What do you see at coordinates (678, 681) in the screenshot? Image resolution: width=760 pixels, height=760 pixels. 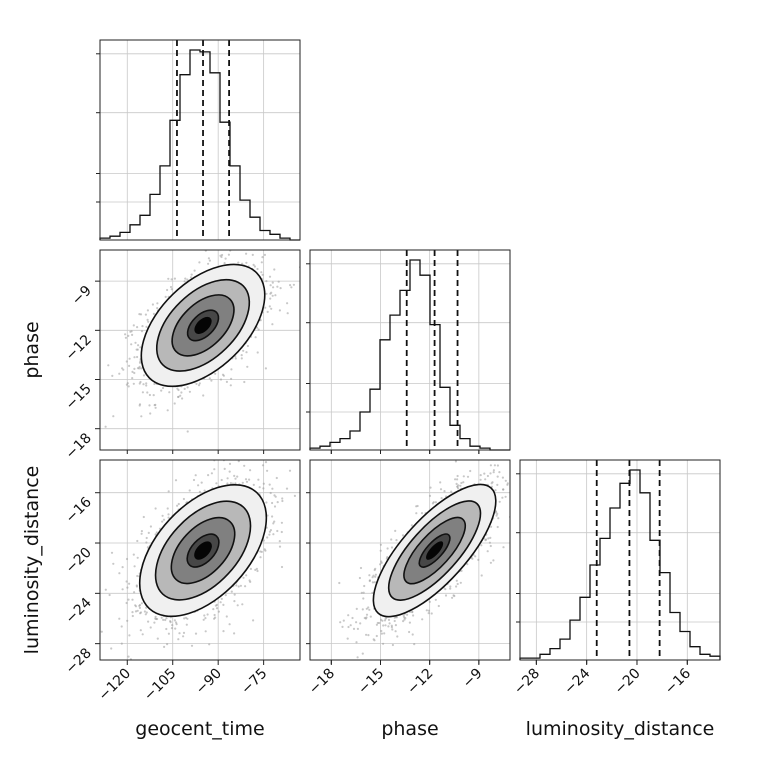 I see `x-tick-label-luminosity-distance: −16` at bounding box center [678, 681].